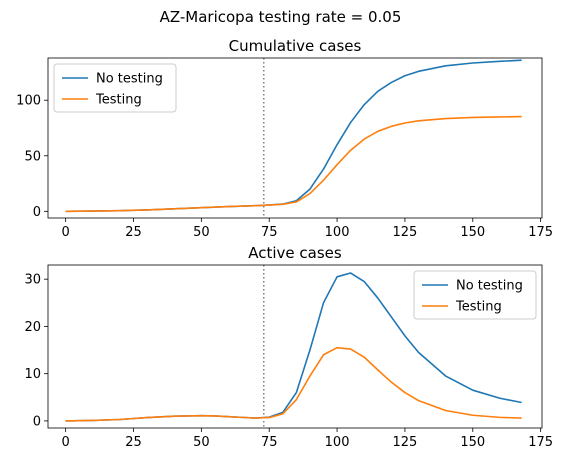 This screenshot has width=561, height=461. What do you see at coordinates (118, 100) in the screenshot?
I see `chart1-legend-label: Testing` at bounding box center [118, 100].